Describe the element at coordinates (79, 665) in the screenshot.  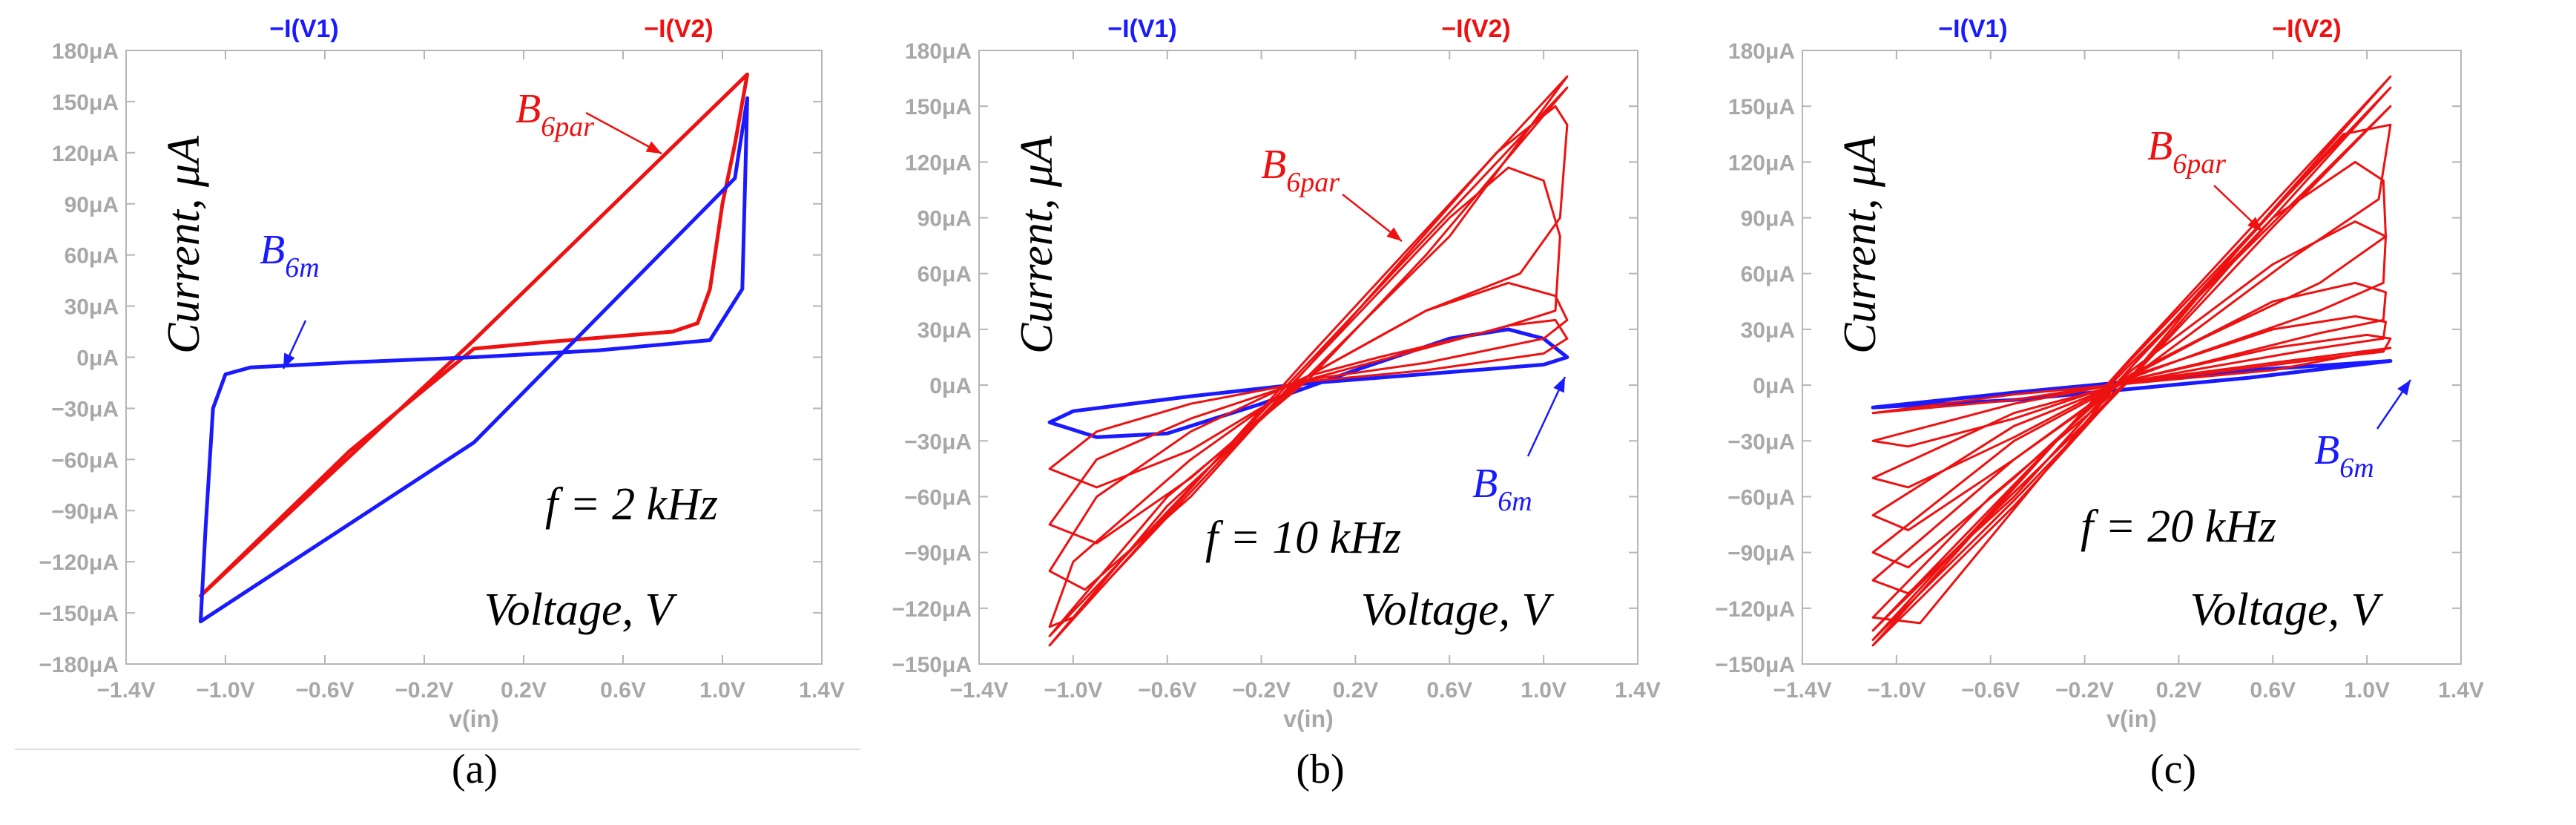
I see `y-tick-label: −180μA` at that location.